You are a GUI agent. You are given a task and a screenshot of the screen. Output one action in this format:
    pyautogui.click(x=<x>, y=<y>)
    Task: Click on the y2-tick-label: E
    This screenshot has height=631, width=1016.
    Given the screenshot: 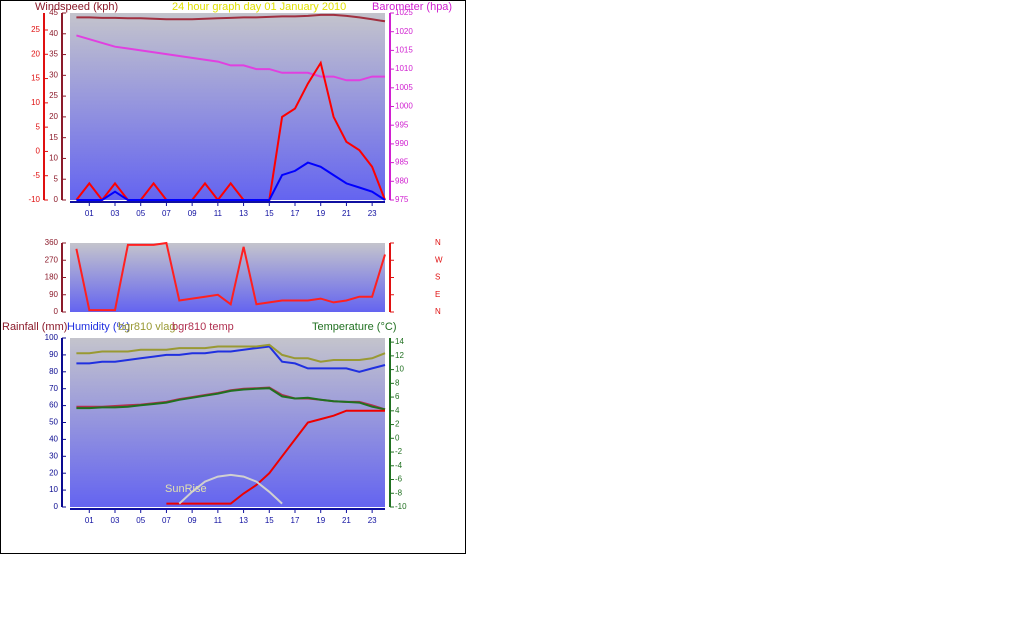 What is the action you would take?
    pyautogui.click(x=437, y=294)
    